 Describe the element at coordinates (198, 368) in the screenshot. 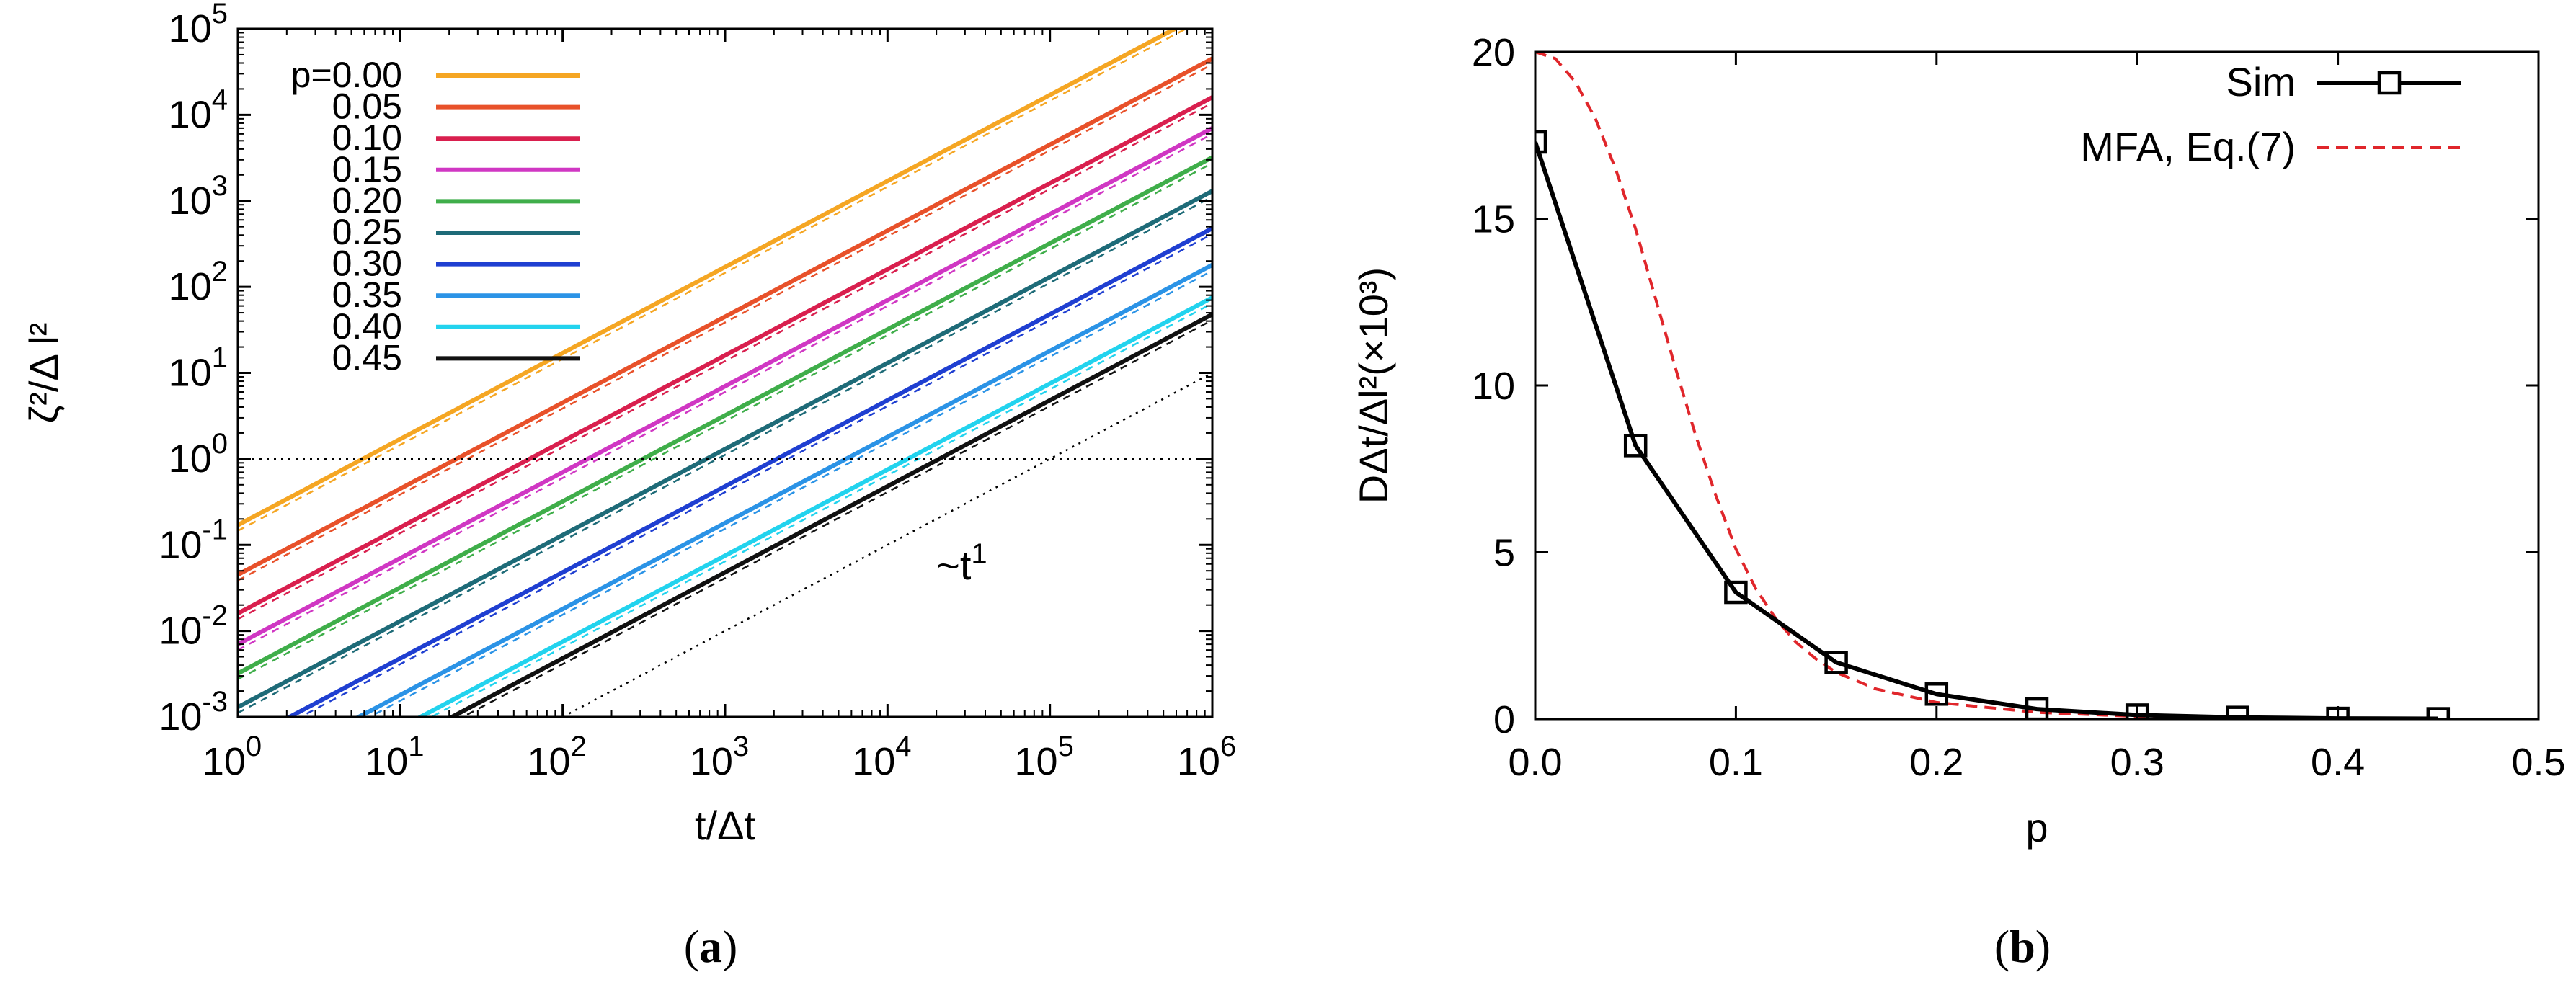

I see `panel-a-y-tick-label: 10¹` at that location.